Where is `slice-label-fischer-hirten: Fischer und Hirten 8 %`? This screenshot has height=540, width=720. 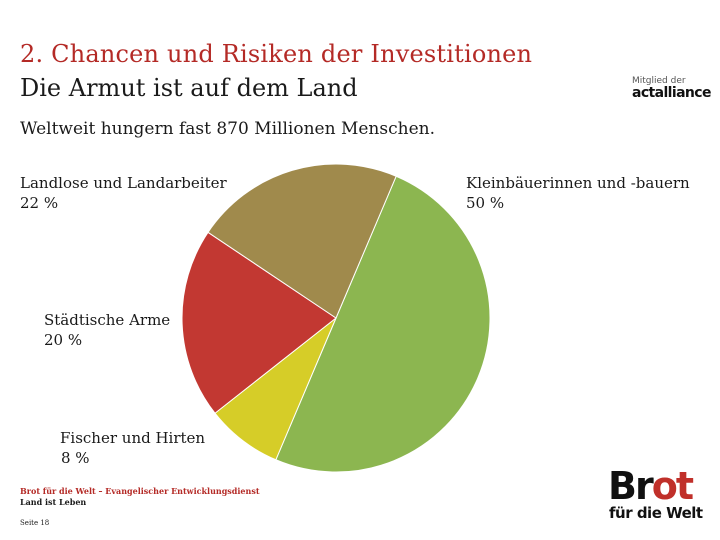 slice-label-fischer-hirten: Fischer und Hirten 8 % is located at coordinates (132, 448).